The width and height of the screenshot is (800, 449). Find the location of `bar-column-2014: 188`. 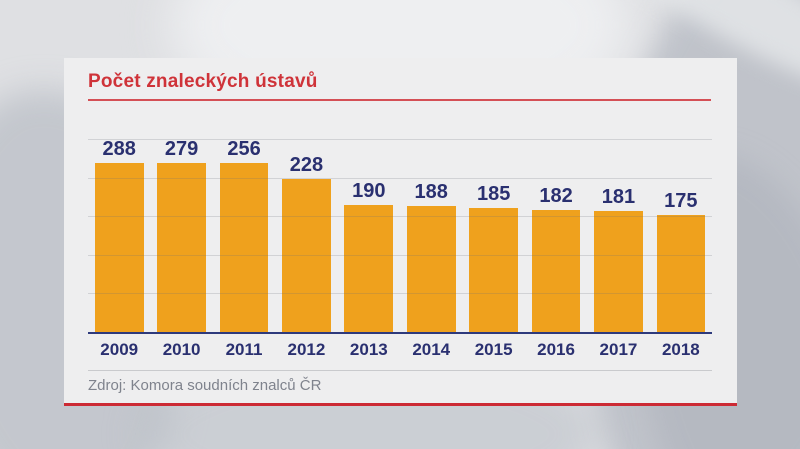

bar-column-2014: 188 is located at coordinates (431, 235).